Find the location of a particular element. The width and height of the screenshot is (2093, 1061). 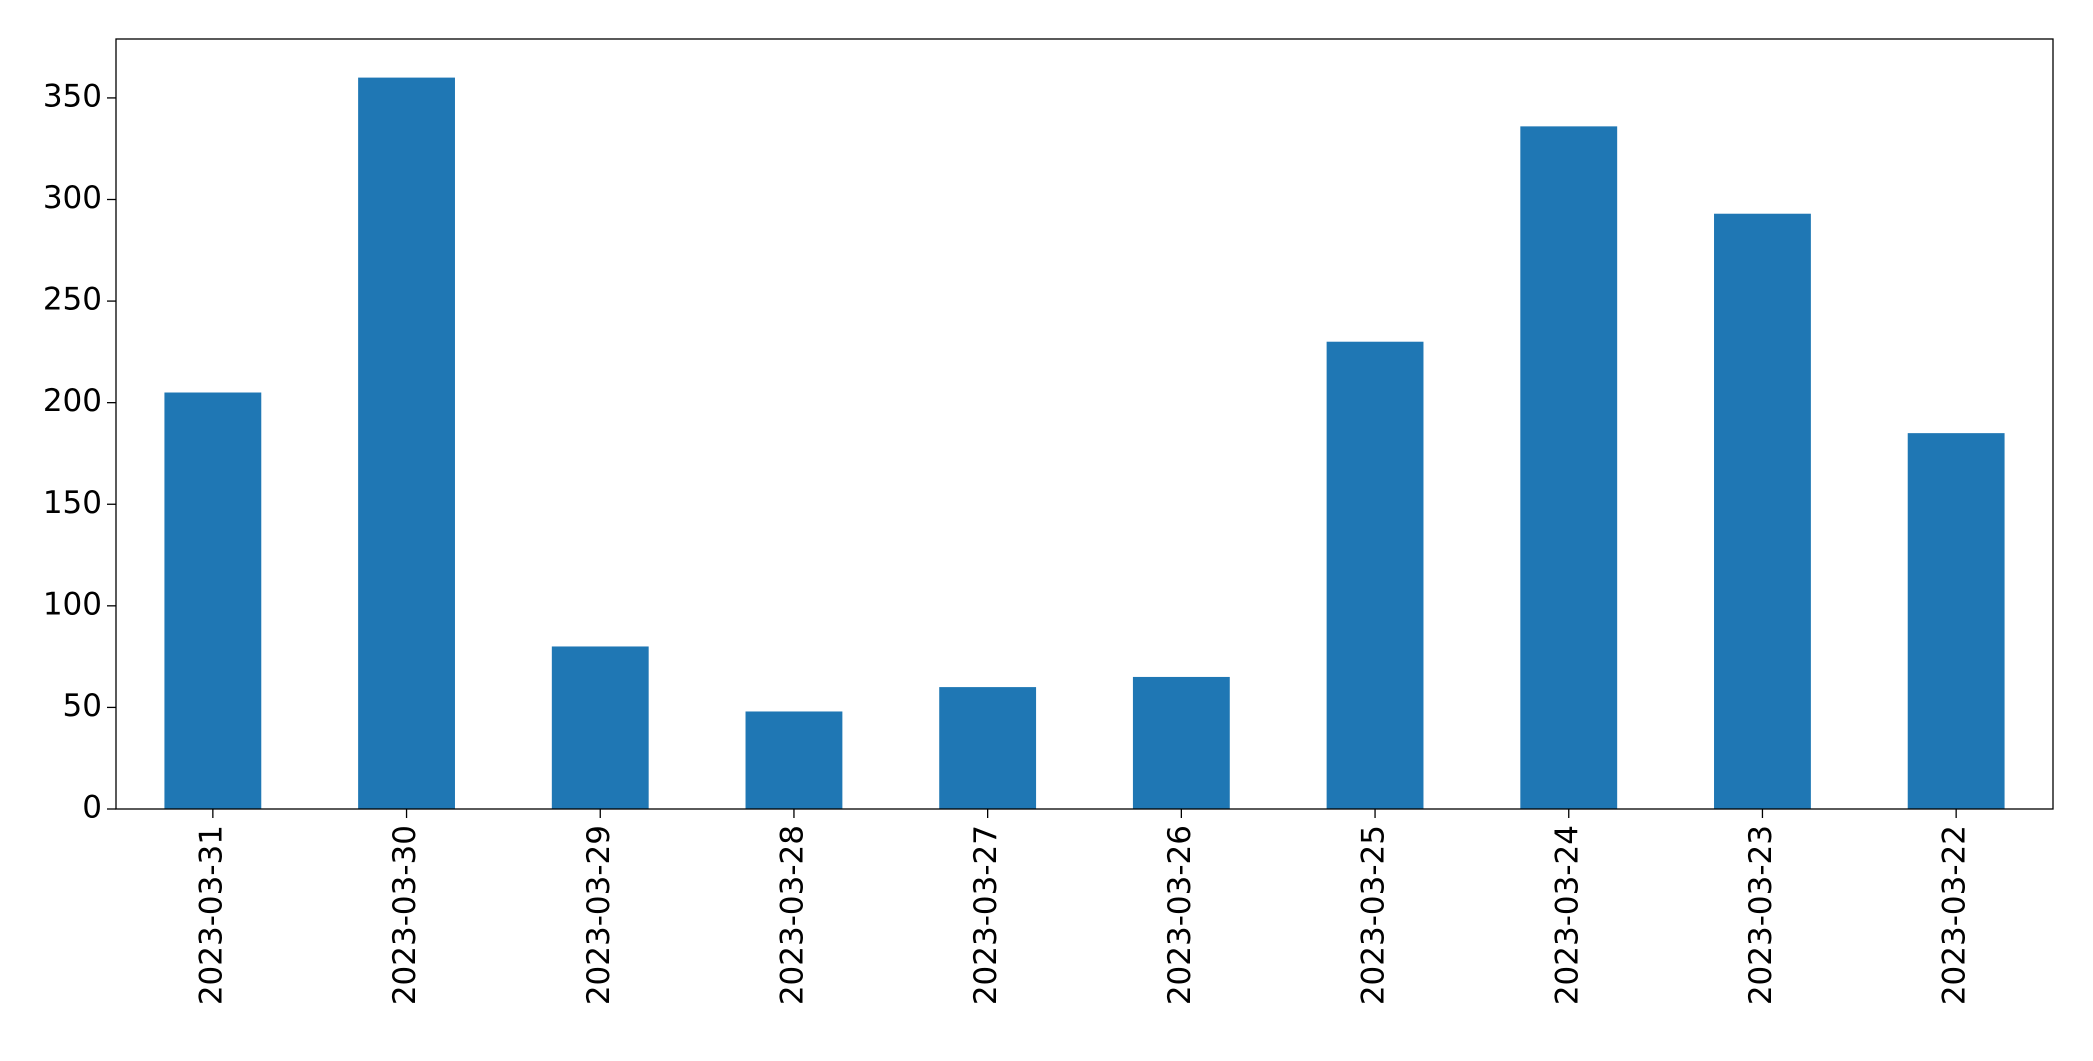

y-tick-label: 50 is located at coordinates (82, 706).